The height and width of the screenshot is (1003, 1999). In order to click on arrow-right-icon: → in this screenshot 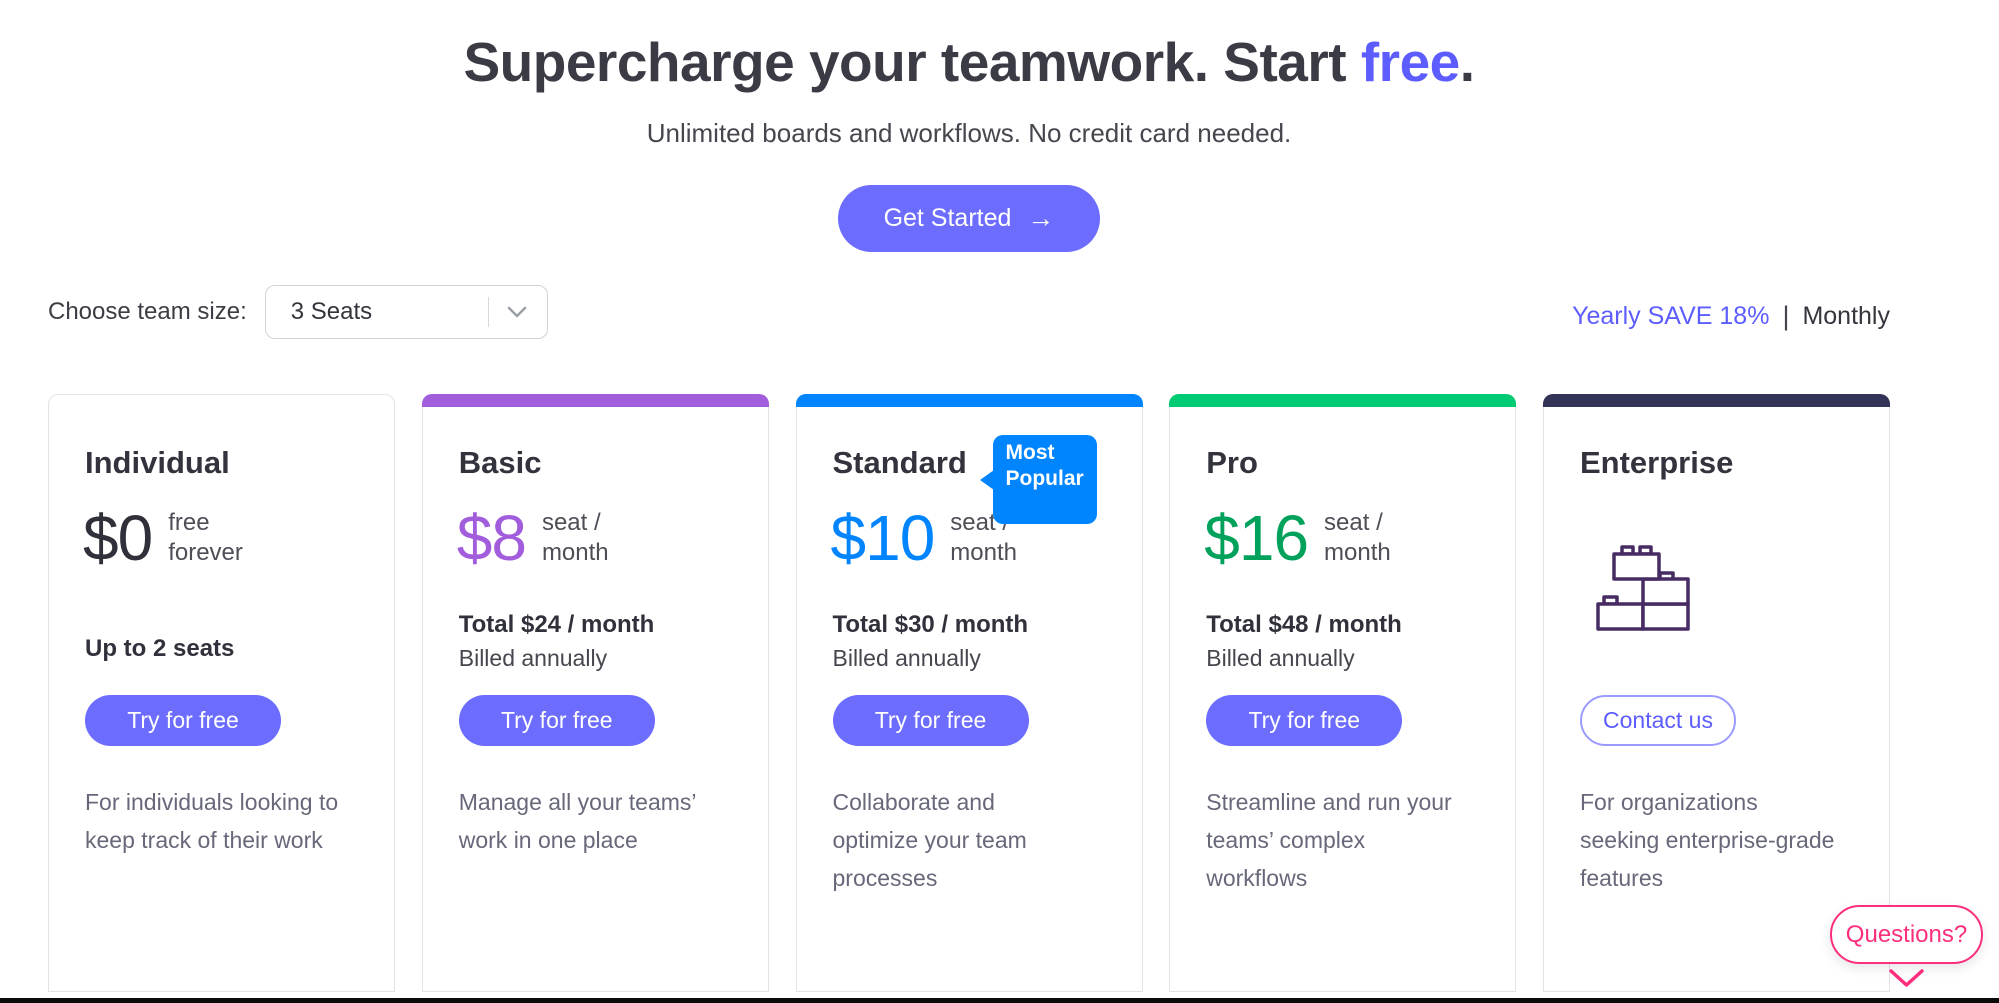, I will do `click(1041, 218)`.